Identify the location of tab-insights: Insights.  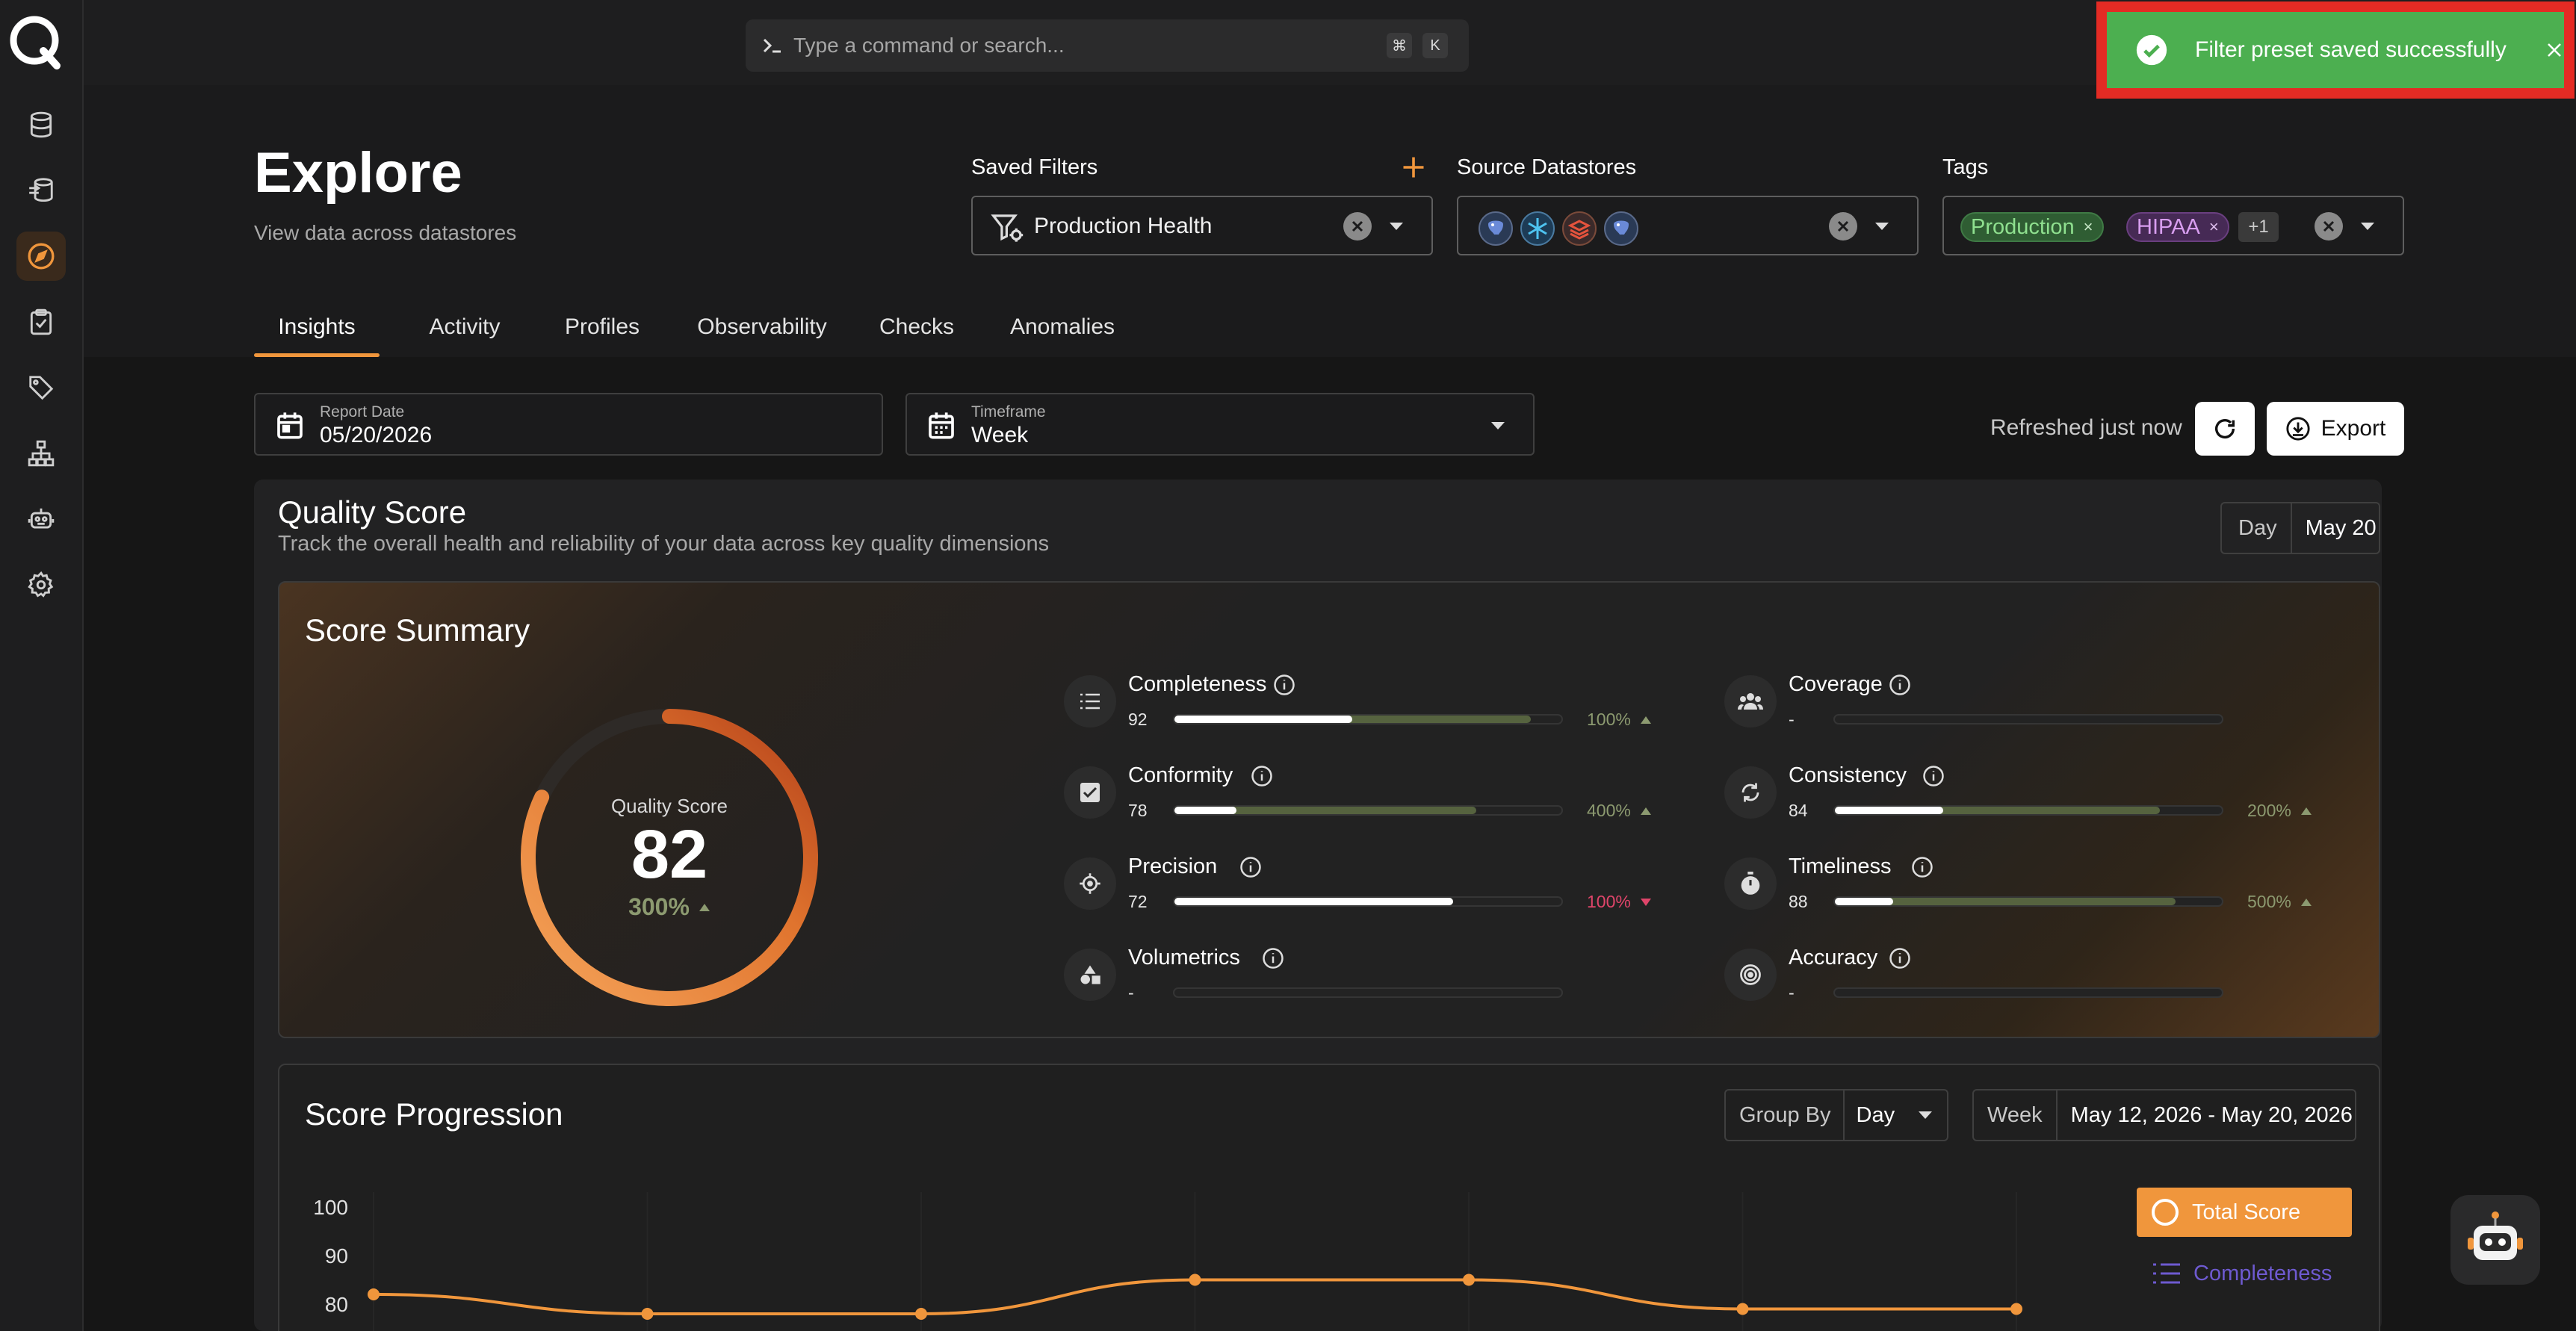
(317, 327).